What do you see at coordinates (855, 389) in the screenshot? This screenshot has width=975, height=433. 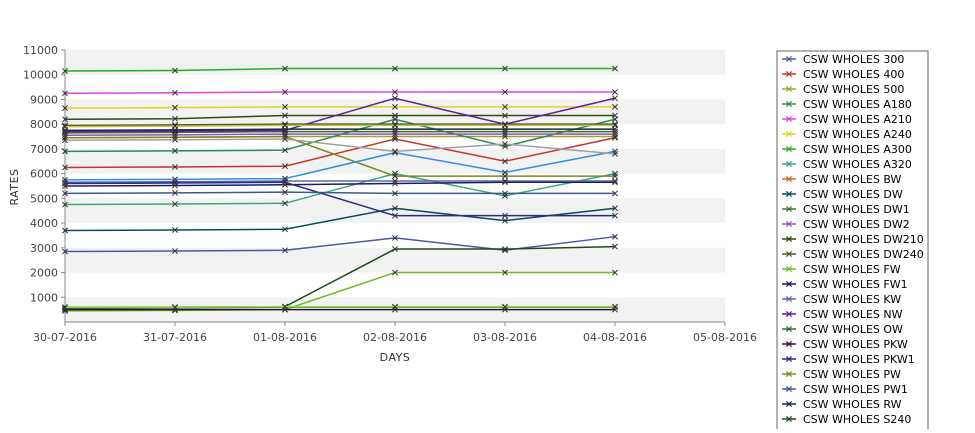 I see `legend-label: CSW WHOLES PW1` at bounding box center [855, 389].